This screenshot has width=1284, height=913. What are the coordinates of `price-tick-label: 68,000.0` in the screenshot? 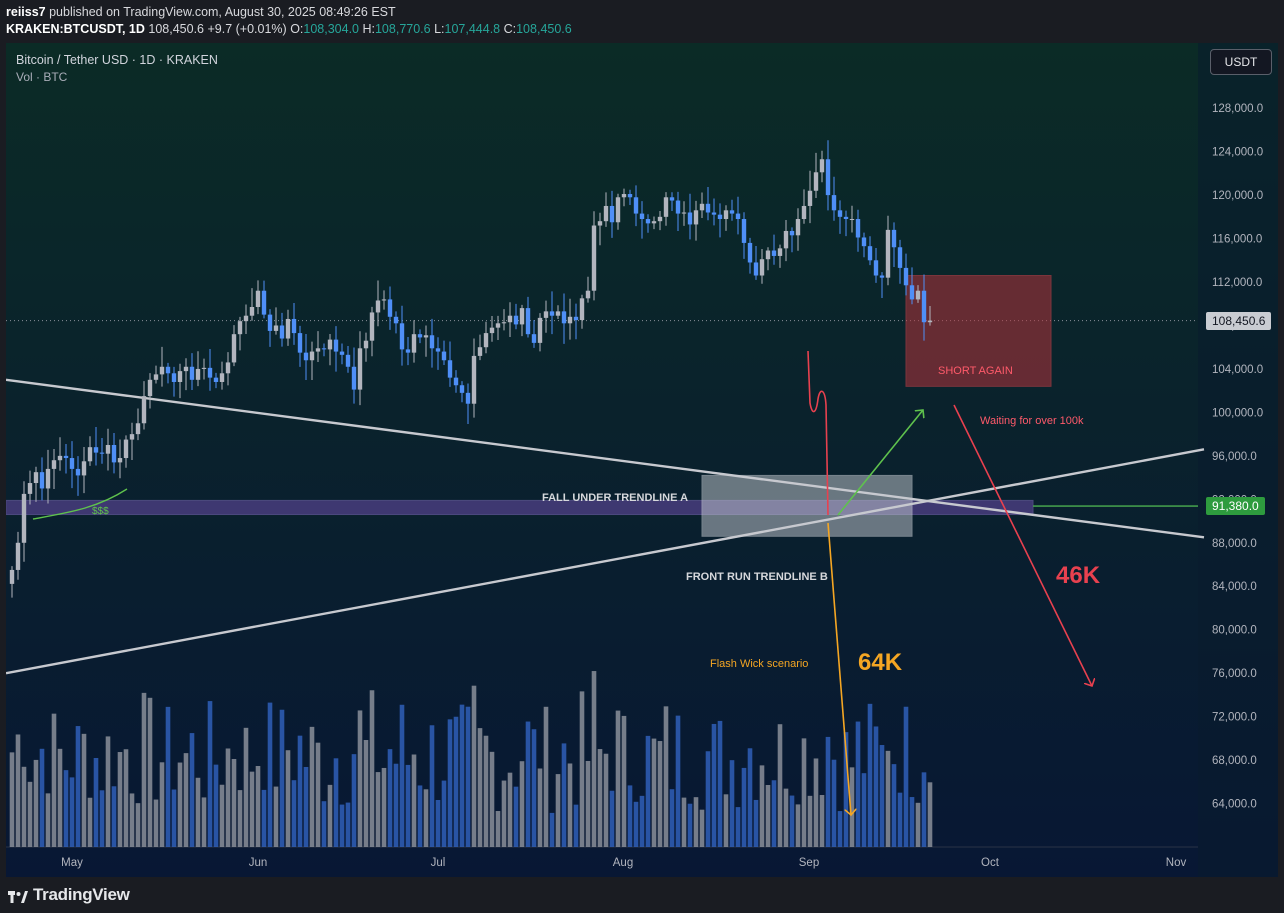 It's located at (1234, 761).